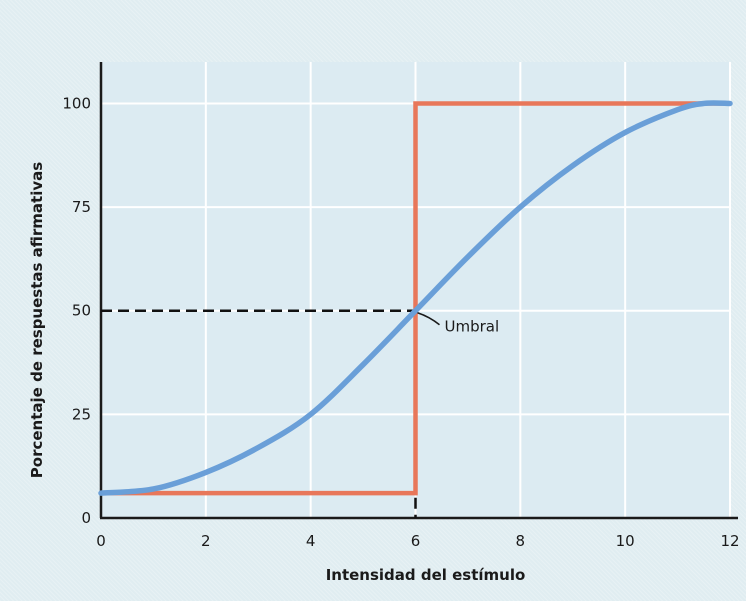  What do you see at coordinates (428, 319) in the screenshot?
I see `annotation-leader-line` at bounding box center [428, 319].